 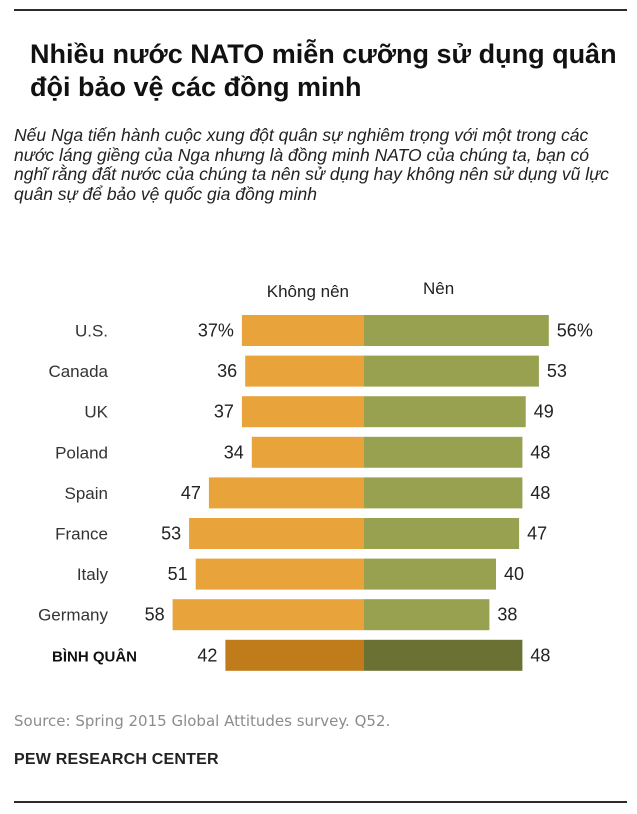 What do you see at coordinates (308, 291) in the screenshot?
I see `legend-khong-nen: Không nên` at bounding box center [308, 291].